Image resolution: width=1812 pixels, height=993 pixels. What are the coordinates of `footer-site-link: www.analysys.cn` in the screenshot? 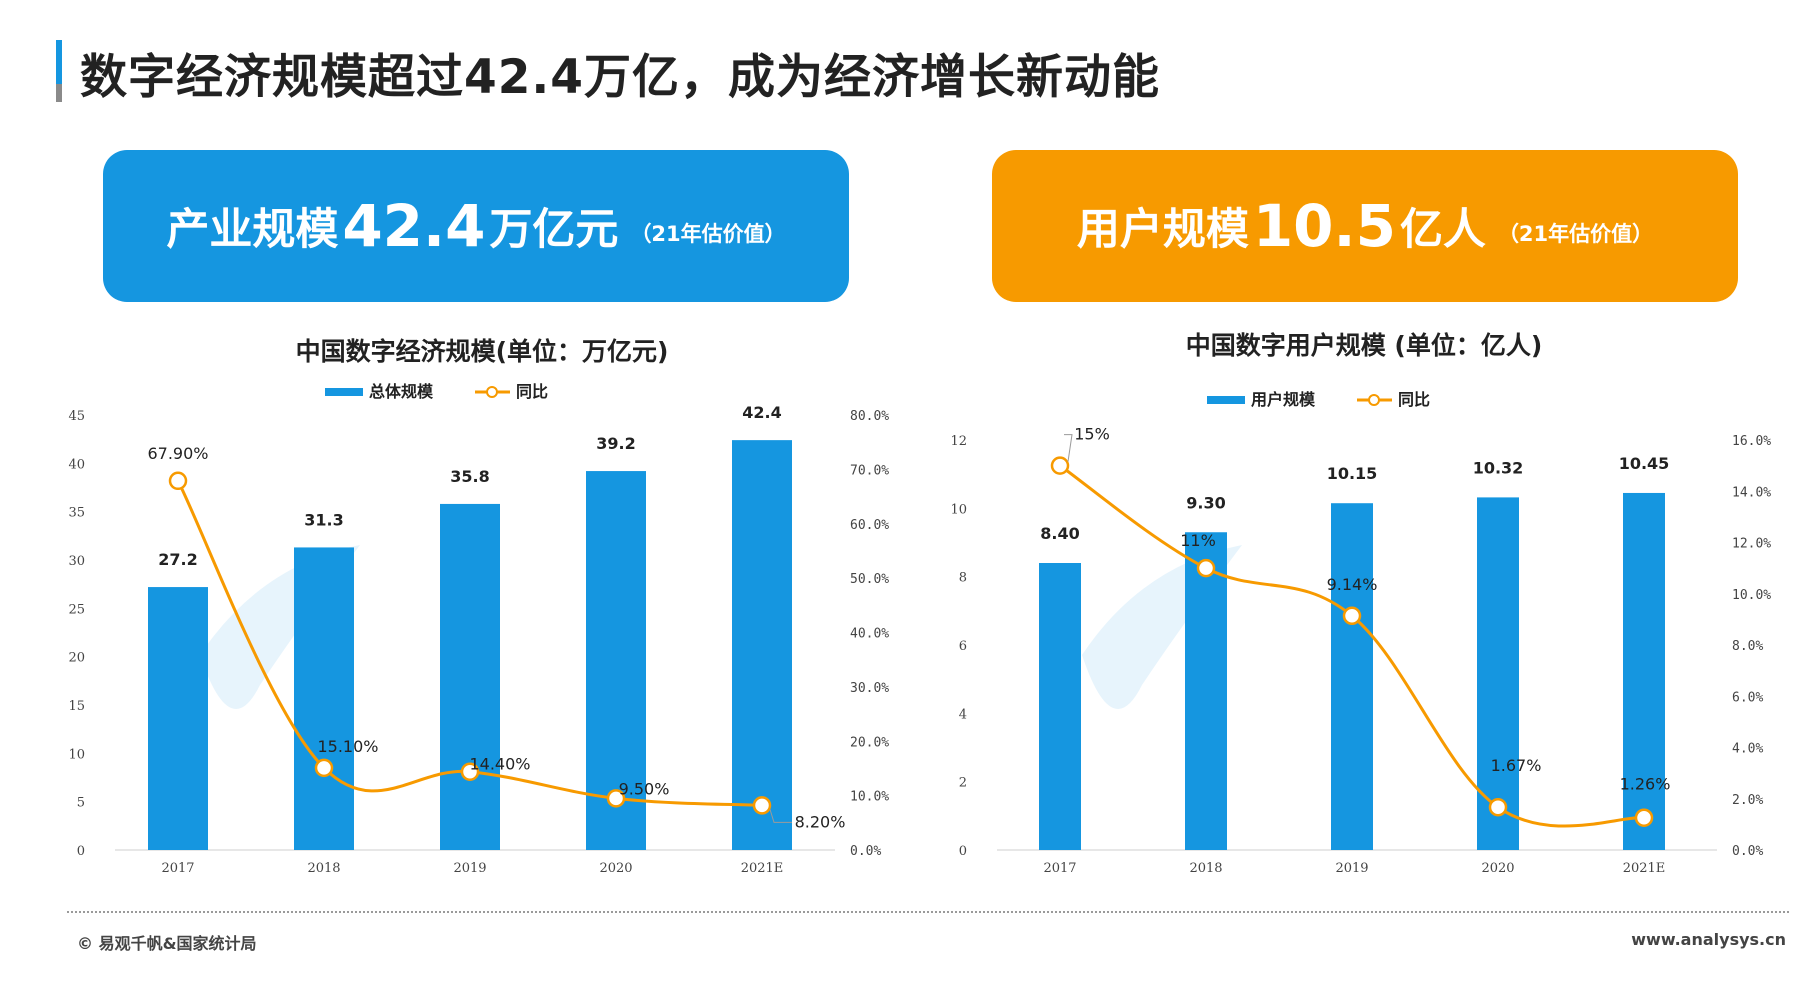 It's located at (1708, 939).